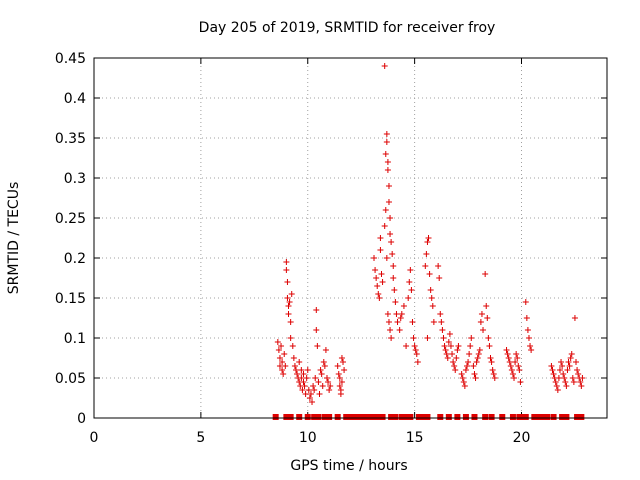 The height and width of the screenshot is (480, 640). I want to click on y-axis-label: SRMTID / TECUs, so click(14, 238).